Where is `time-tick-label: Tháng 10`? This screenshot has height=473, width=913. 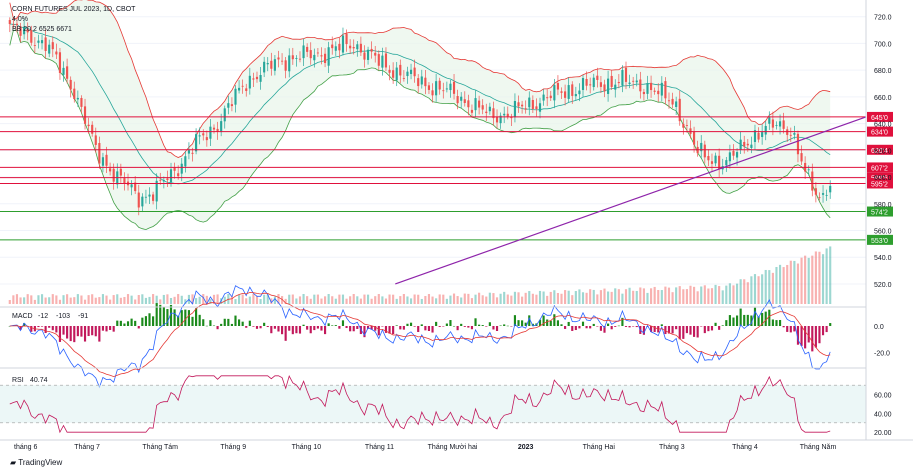 time-tick-label: Tháng 10 is located at coordinates (307, 447).